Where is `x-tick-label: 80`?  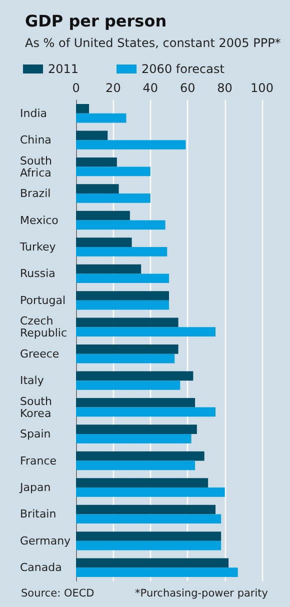 x-tick-label: 80 is located at coordinates (224, 88).